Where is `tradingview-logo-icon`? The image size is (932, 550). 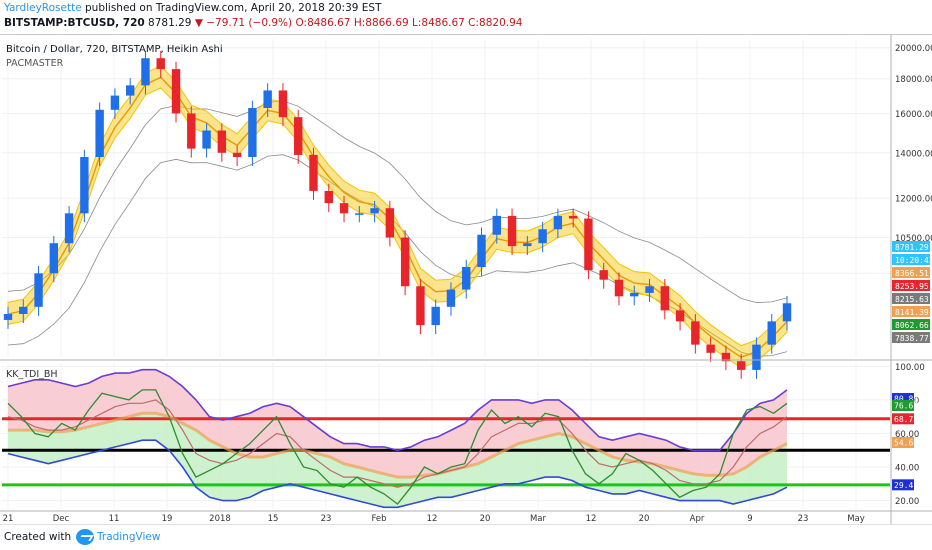
tradingview-logo-icon is located at coordinates (85, 537).